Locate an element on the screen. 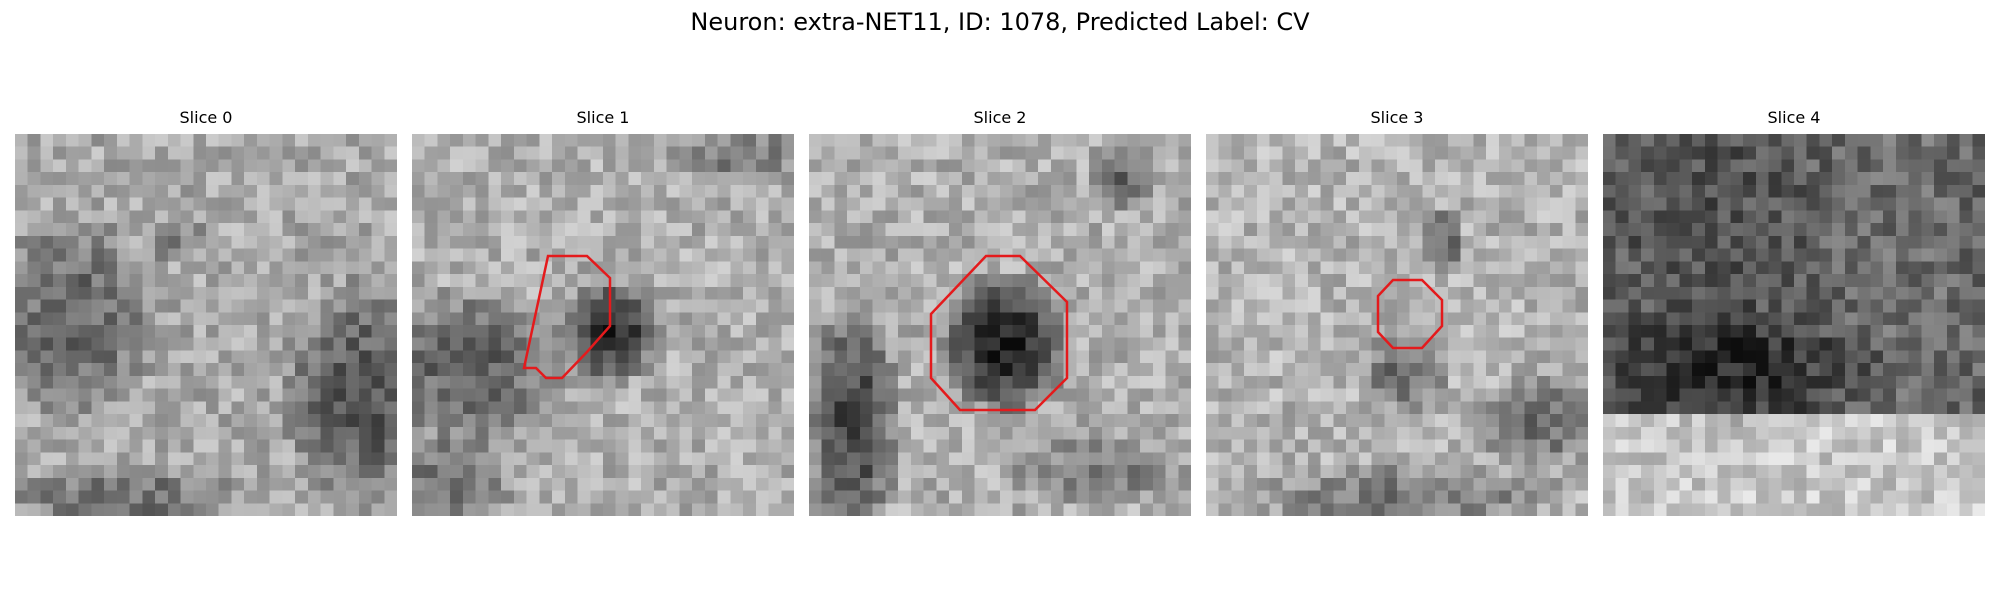  slice-panel-4: Slice 4 is located at coordinates (1794, 312).